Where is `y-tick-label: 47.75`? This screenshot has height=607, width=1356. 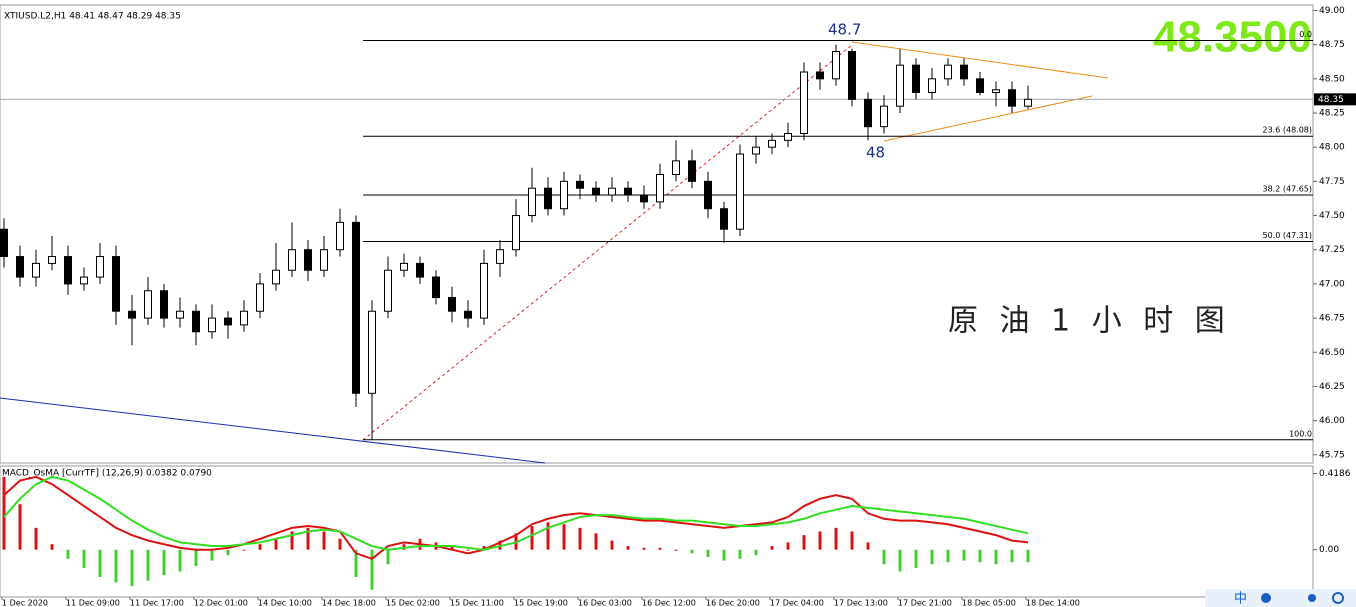 y-tick-label: 47.75 is located at coordinates (1332, 182).